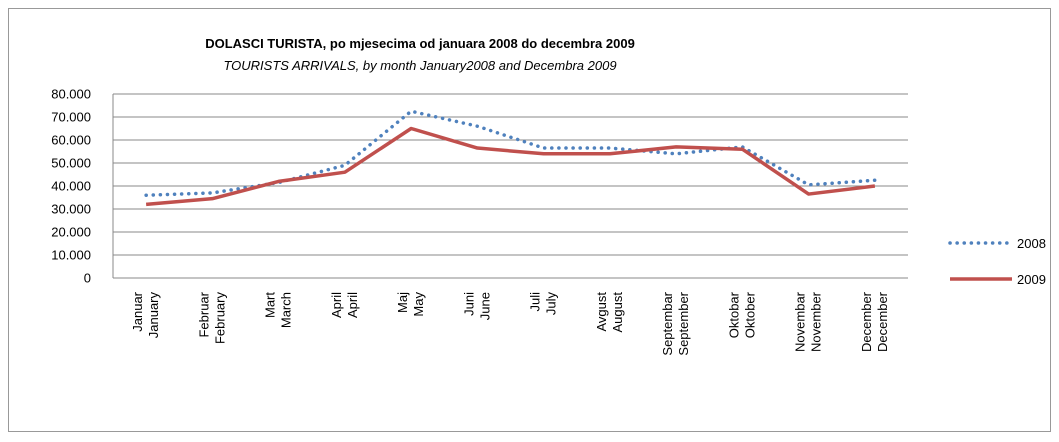 Image resolution: width=1059 pixels, height=442 pixels. Describe the element at coordinates (71, 186) in the screenshot. I see `y-tick-label: 40.000` at that location.